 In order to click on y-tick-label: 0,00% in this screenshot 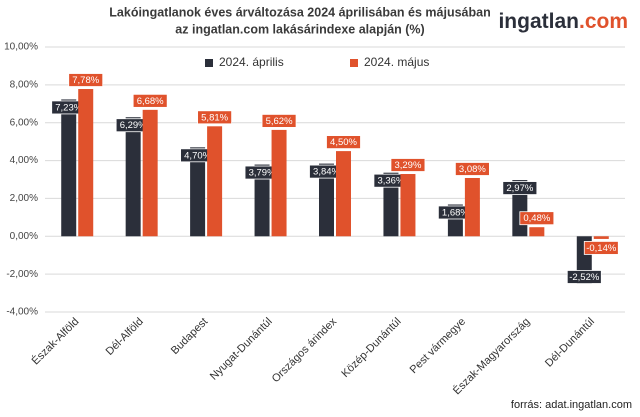, I will do `click(24, 236)`.